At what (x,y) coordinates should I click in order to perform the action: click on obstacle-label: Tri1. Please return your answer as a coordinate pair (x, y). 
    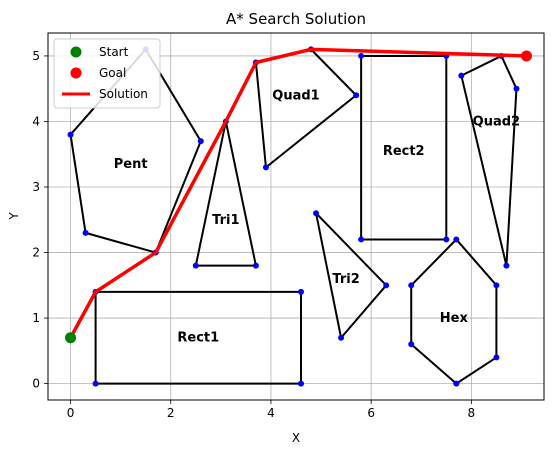
    Looking at the image, I should click on (225, 220).